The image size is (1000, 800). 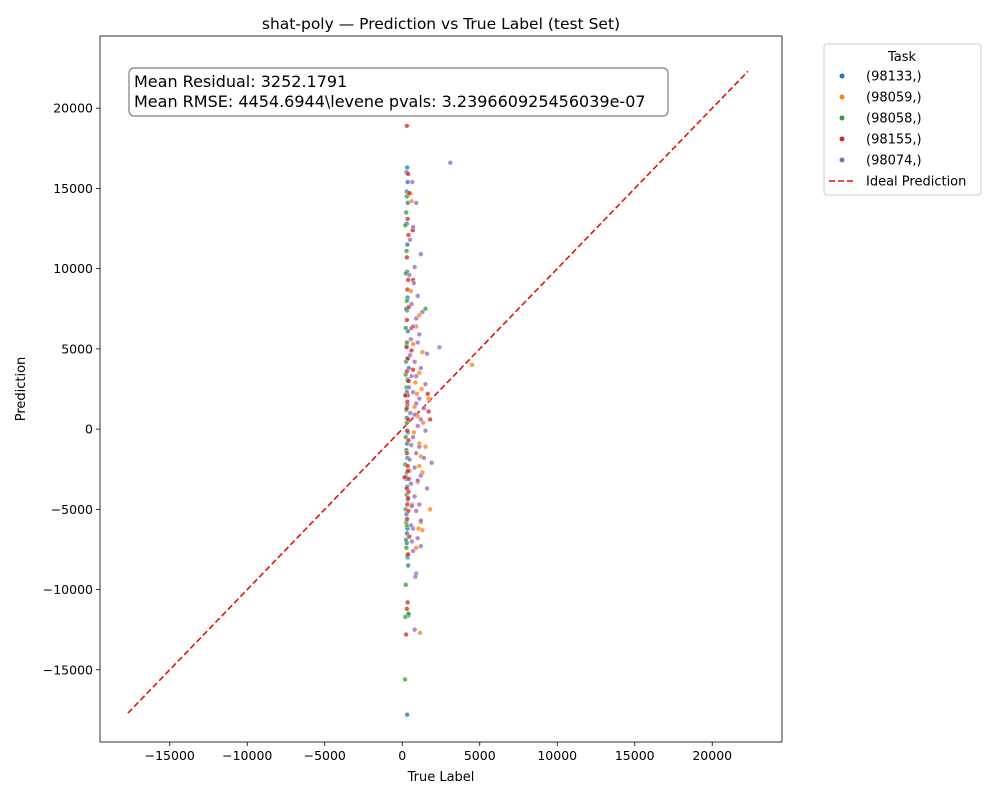 I want to click on mean-residual-text: Mean Residual: 3252.1791, so click(x=240, y=81).